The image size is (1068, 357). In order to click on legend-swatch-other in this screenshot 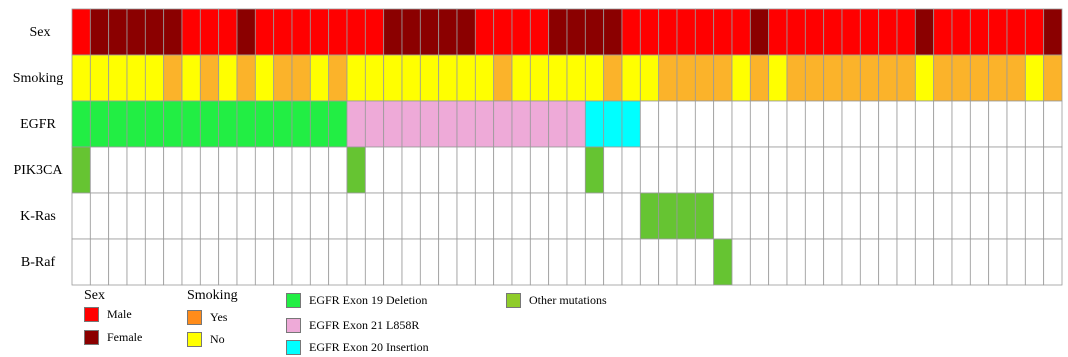, I will do `click(513, 300)`.